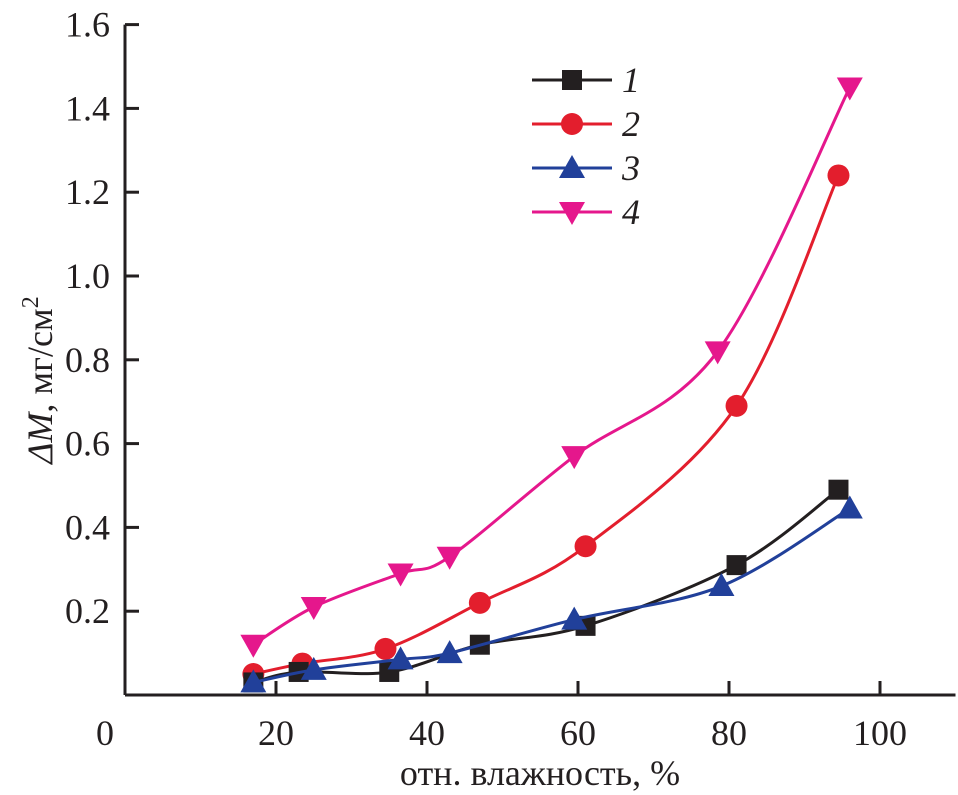 This screenshot has height=795, width=958. I want to click on series-line, so click(552, 595).